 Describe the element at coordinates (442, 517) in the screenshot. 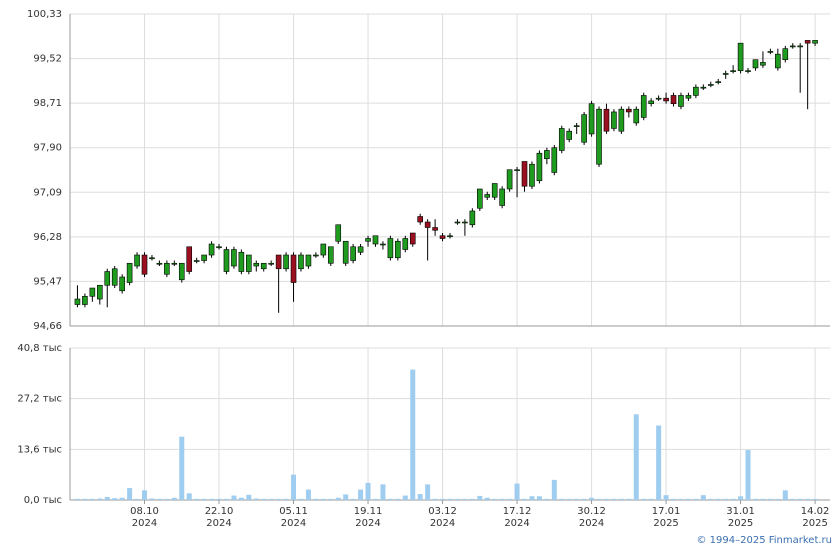

I see `x-tick-label: 03.12 2024` at that location.